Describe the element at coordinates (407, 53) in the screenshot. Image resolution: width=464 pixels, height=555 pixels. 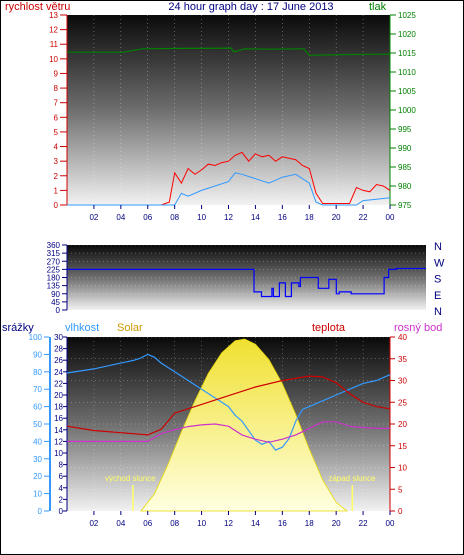
I see `pressure-tick-label: 1015` at that location.